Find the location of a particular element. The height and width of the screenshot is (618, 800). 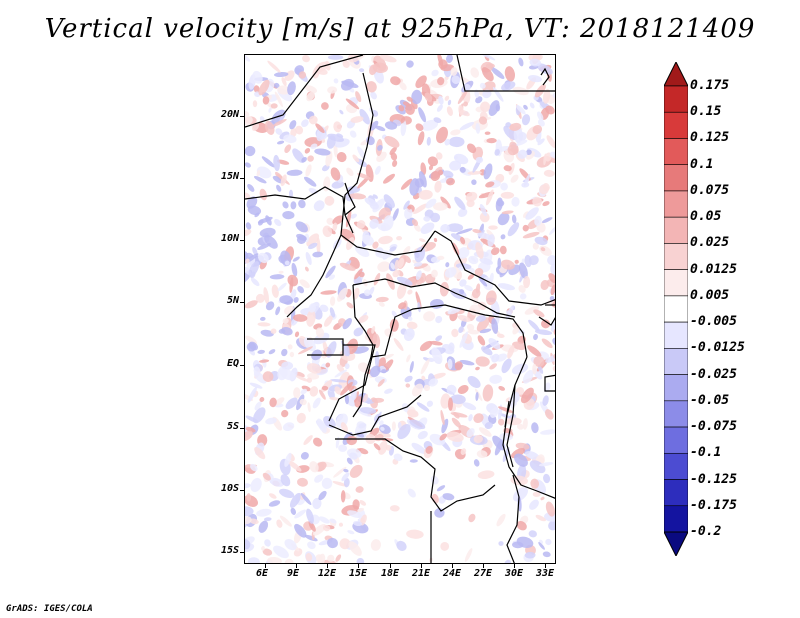

colorbar-level-label: -0.075 is located at coordinates (713, 427).